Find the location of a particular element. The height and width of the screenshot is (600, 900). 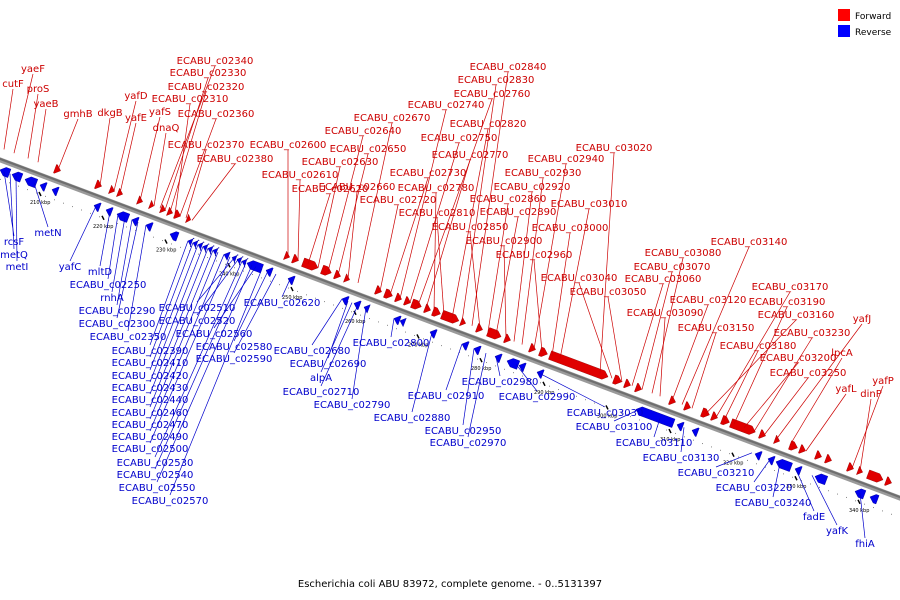

gene-label: ECABU_c02860 is located at coordinates (508, 199).